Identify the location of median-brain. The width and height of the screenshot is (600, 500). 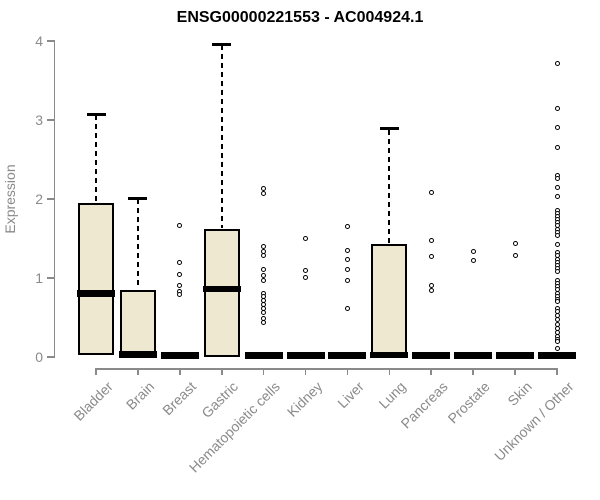
(137, 354).